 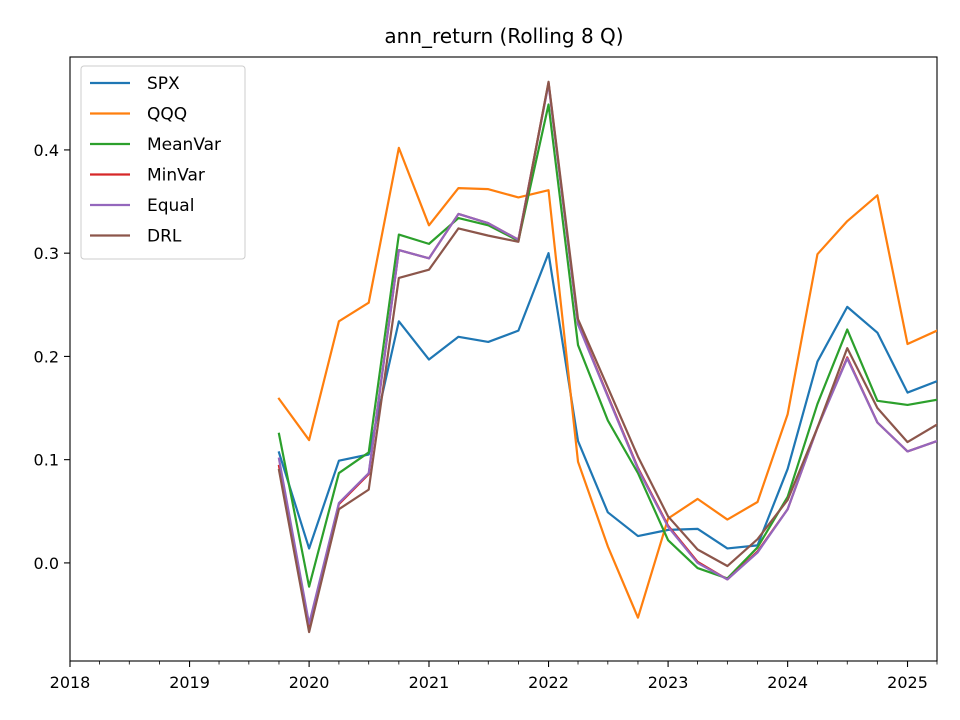 What do you see at coordinates (46, 460) in the screenshot?
I see `y-tick-label: 0.1` at bounding box center [46, 460].